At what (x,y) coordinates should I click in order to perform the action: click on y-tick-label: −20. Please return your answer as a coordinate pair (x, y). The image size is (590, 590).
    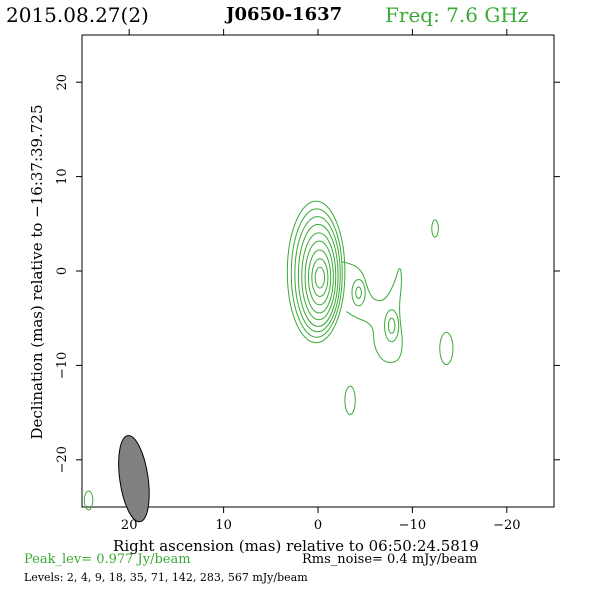
    Looking at the image, I should click on (62, 459).